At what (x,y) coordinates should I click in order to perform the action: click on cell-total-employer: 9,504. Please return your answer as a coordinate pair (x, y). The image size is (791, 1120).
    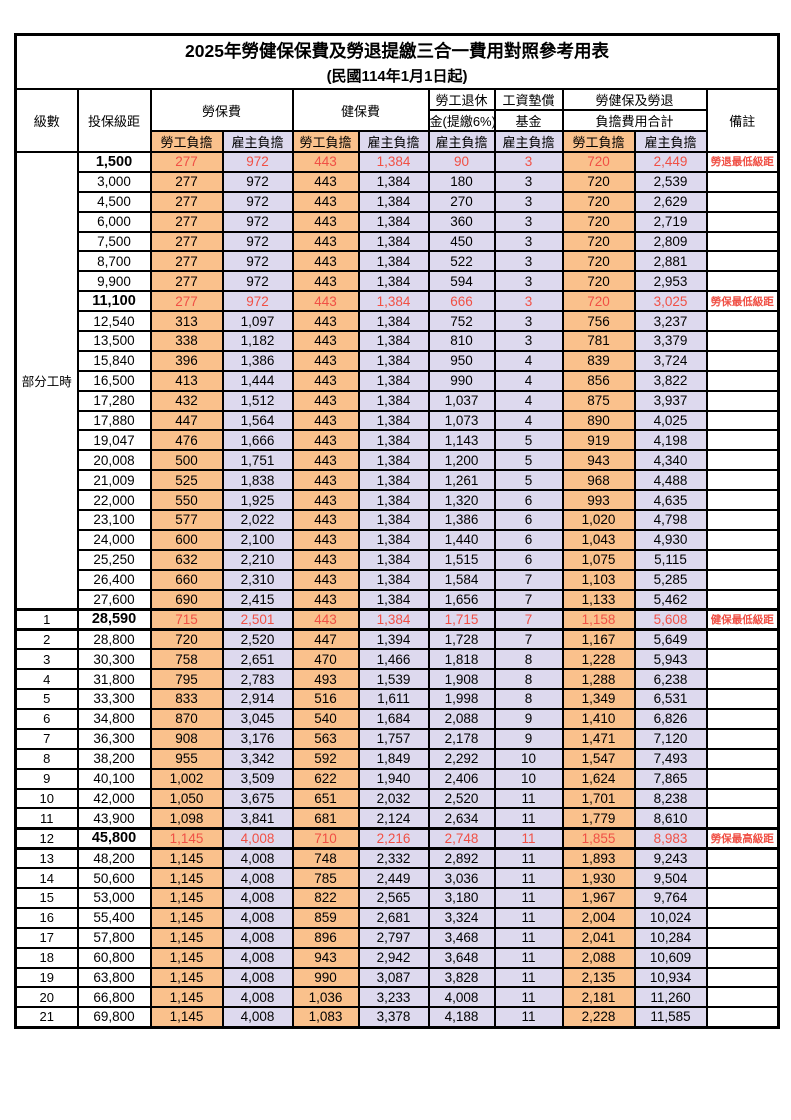
    Looking at the image, I should click on (670, 878).